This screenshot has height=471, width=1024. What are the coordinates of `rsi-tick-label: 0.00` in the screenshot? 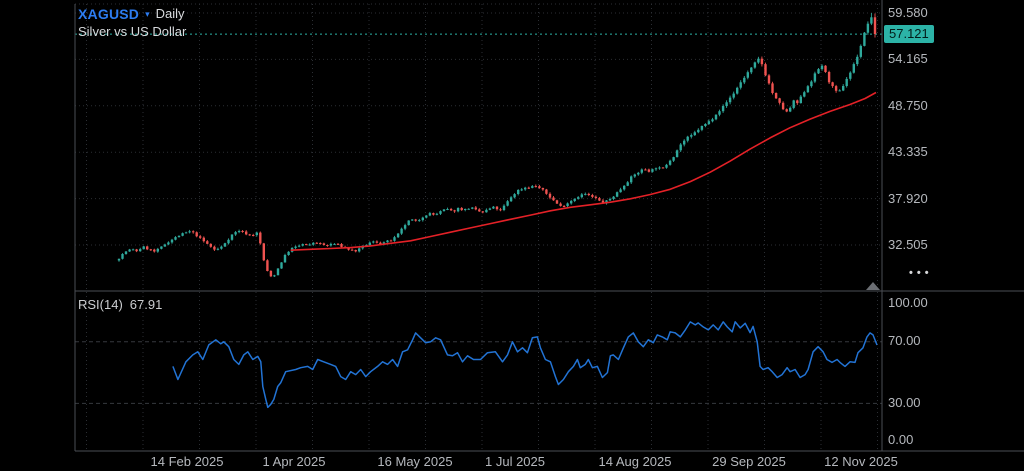 It's located at (901, 439).